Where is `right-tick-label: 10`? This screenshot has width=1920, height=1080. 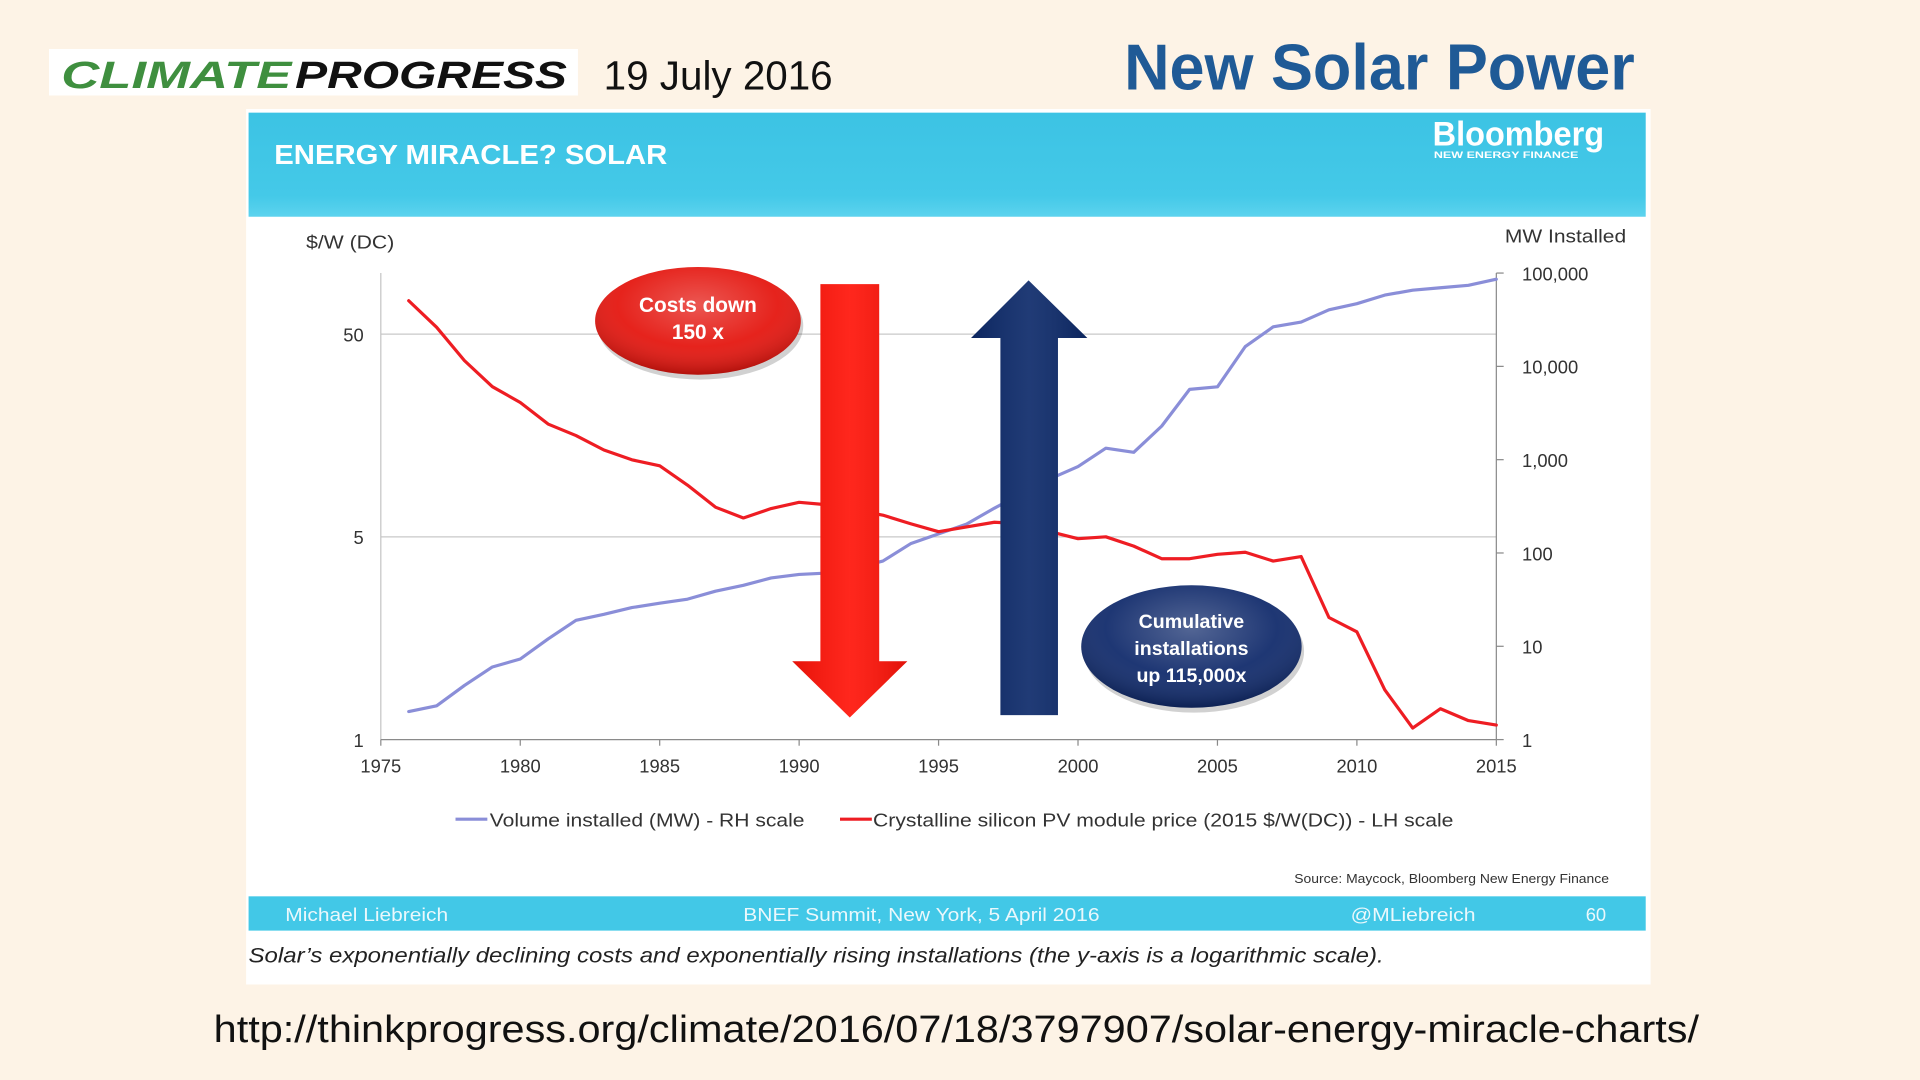
right-tick-label: 10 is located at coordinates (1532, 647).